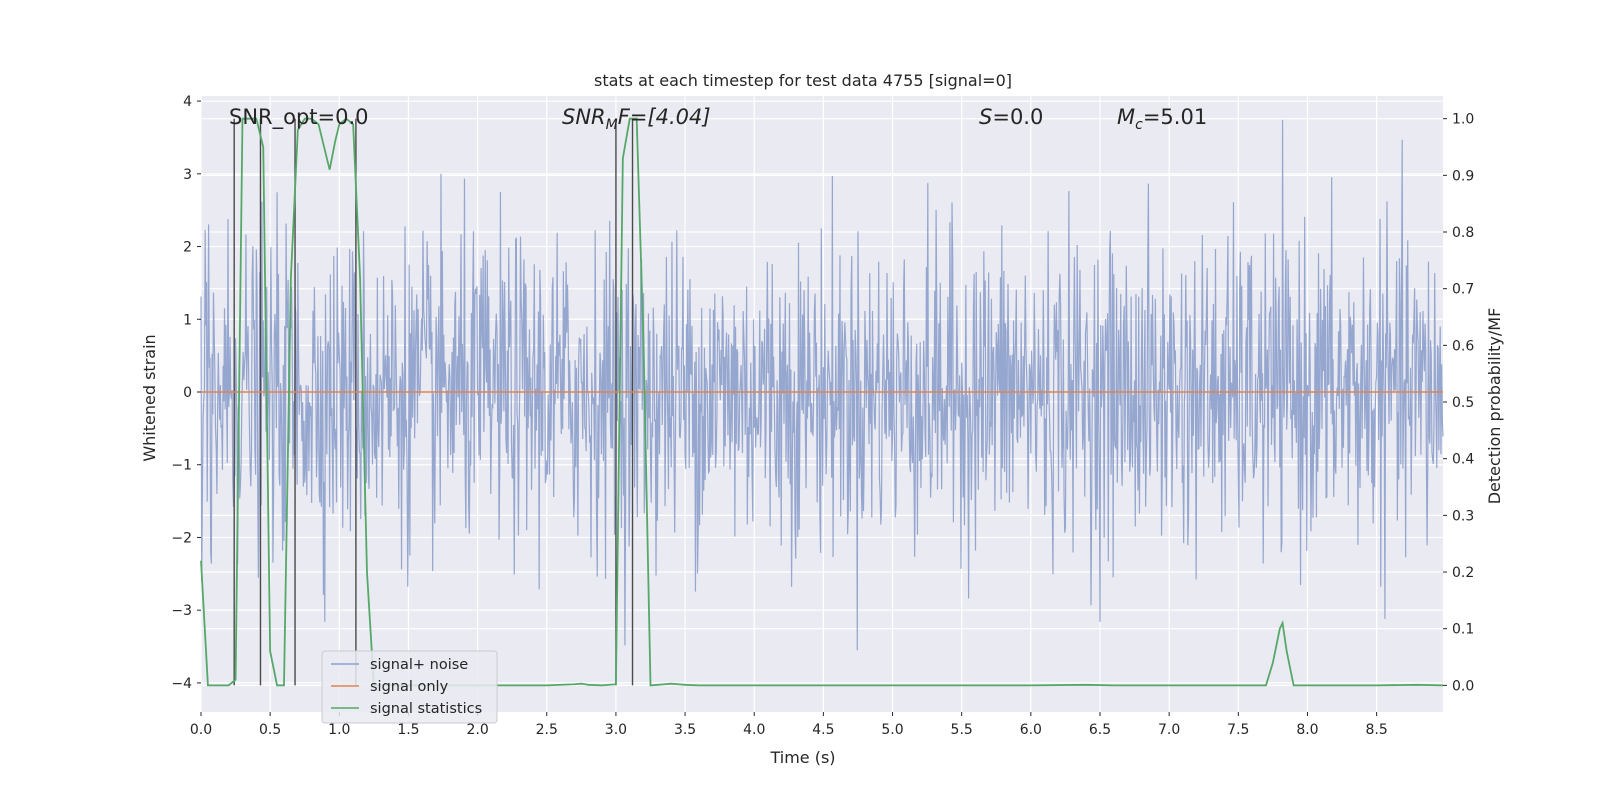  I want to click on x-tick-label-2: 1.0, so click(339, 730).